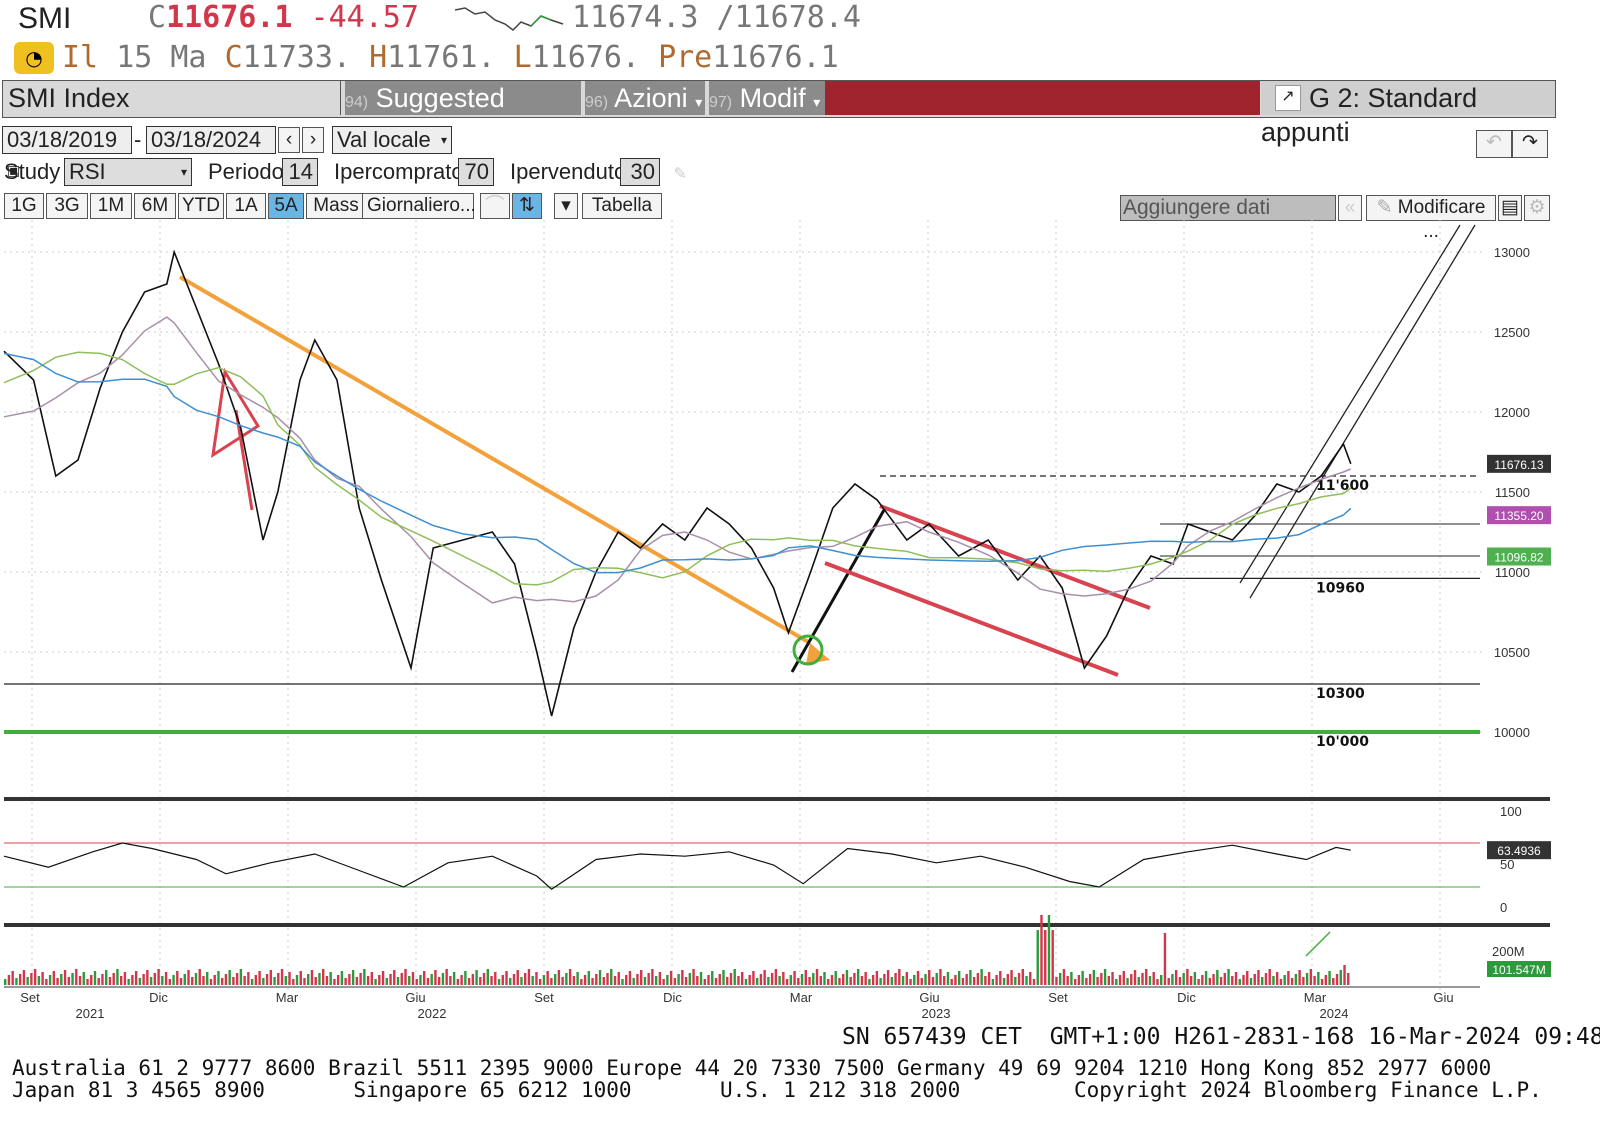 This screenshot has width=1600, height=1133. I want to click on azioni-menu: 96) Azioni ▾, so click(645, 98).